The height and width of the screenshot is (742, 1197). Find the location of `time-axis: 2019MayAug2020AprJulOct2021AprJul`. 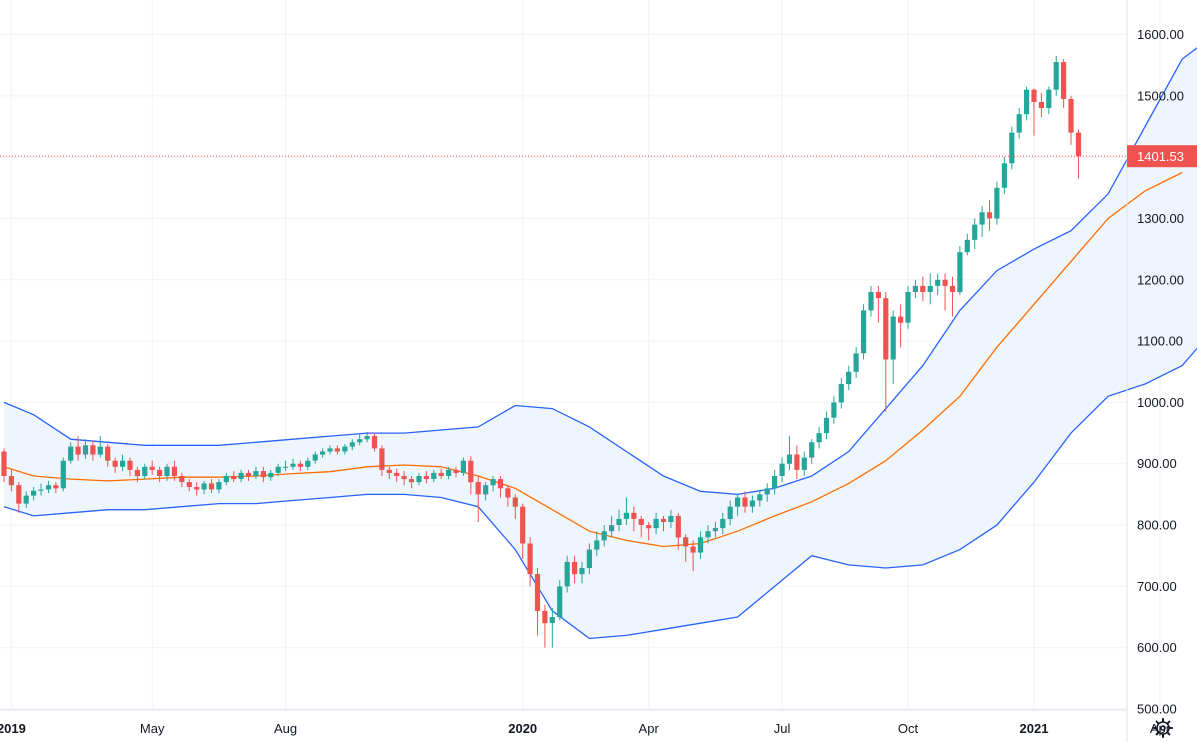

time-axis: 2019MayAug2020AprJulOct2021AprJul is located at coordinates (598, 728).